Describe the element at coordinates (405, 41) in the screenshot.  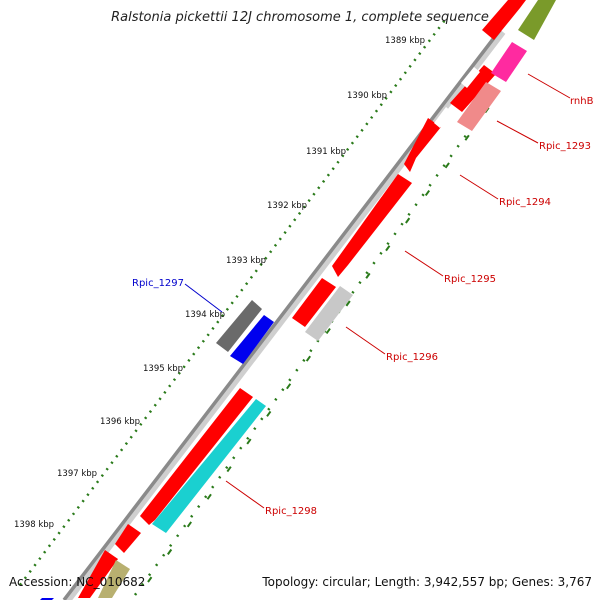
I see `kbp-label: 1389 kbp` at that location.